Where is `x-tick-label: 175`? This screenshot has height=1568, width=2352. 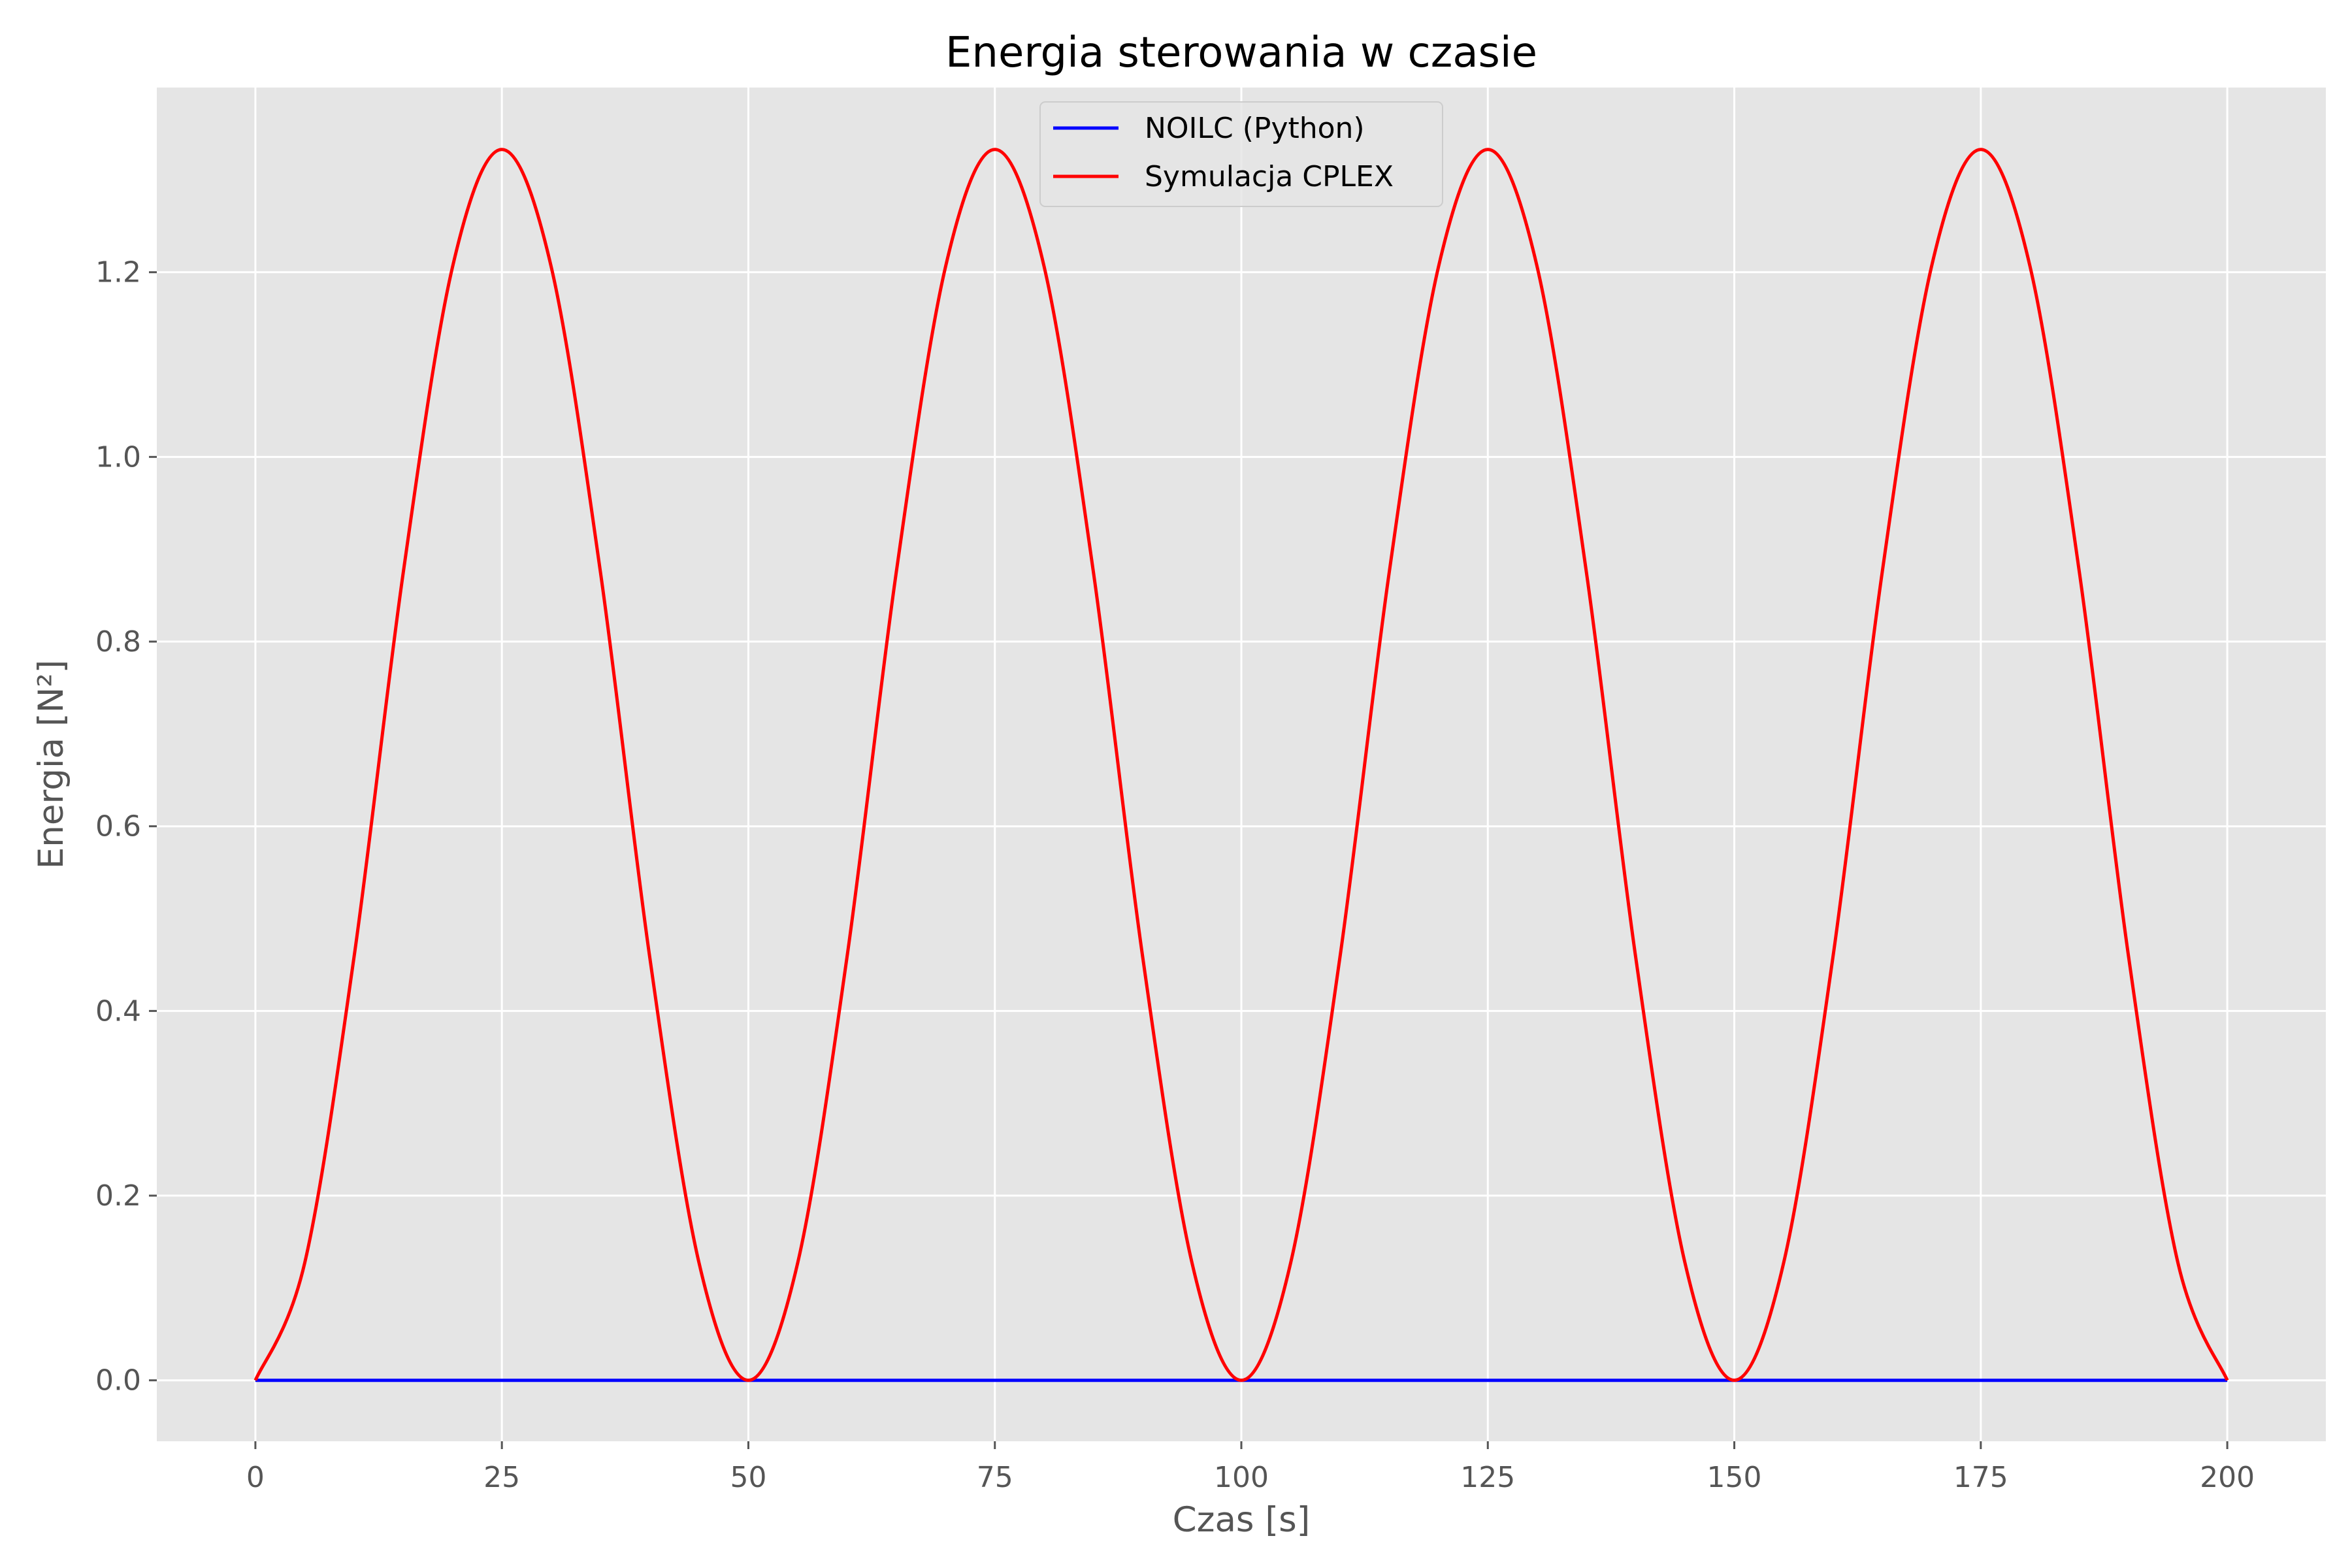 x-tick-label: 175 is located at coordinates (1980, 1477).